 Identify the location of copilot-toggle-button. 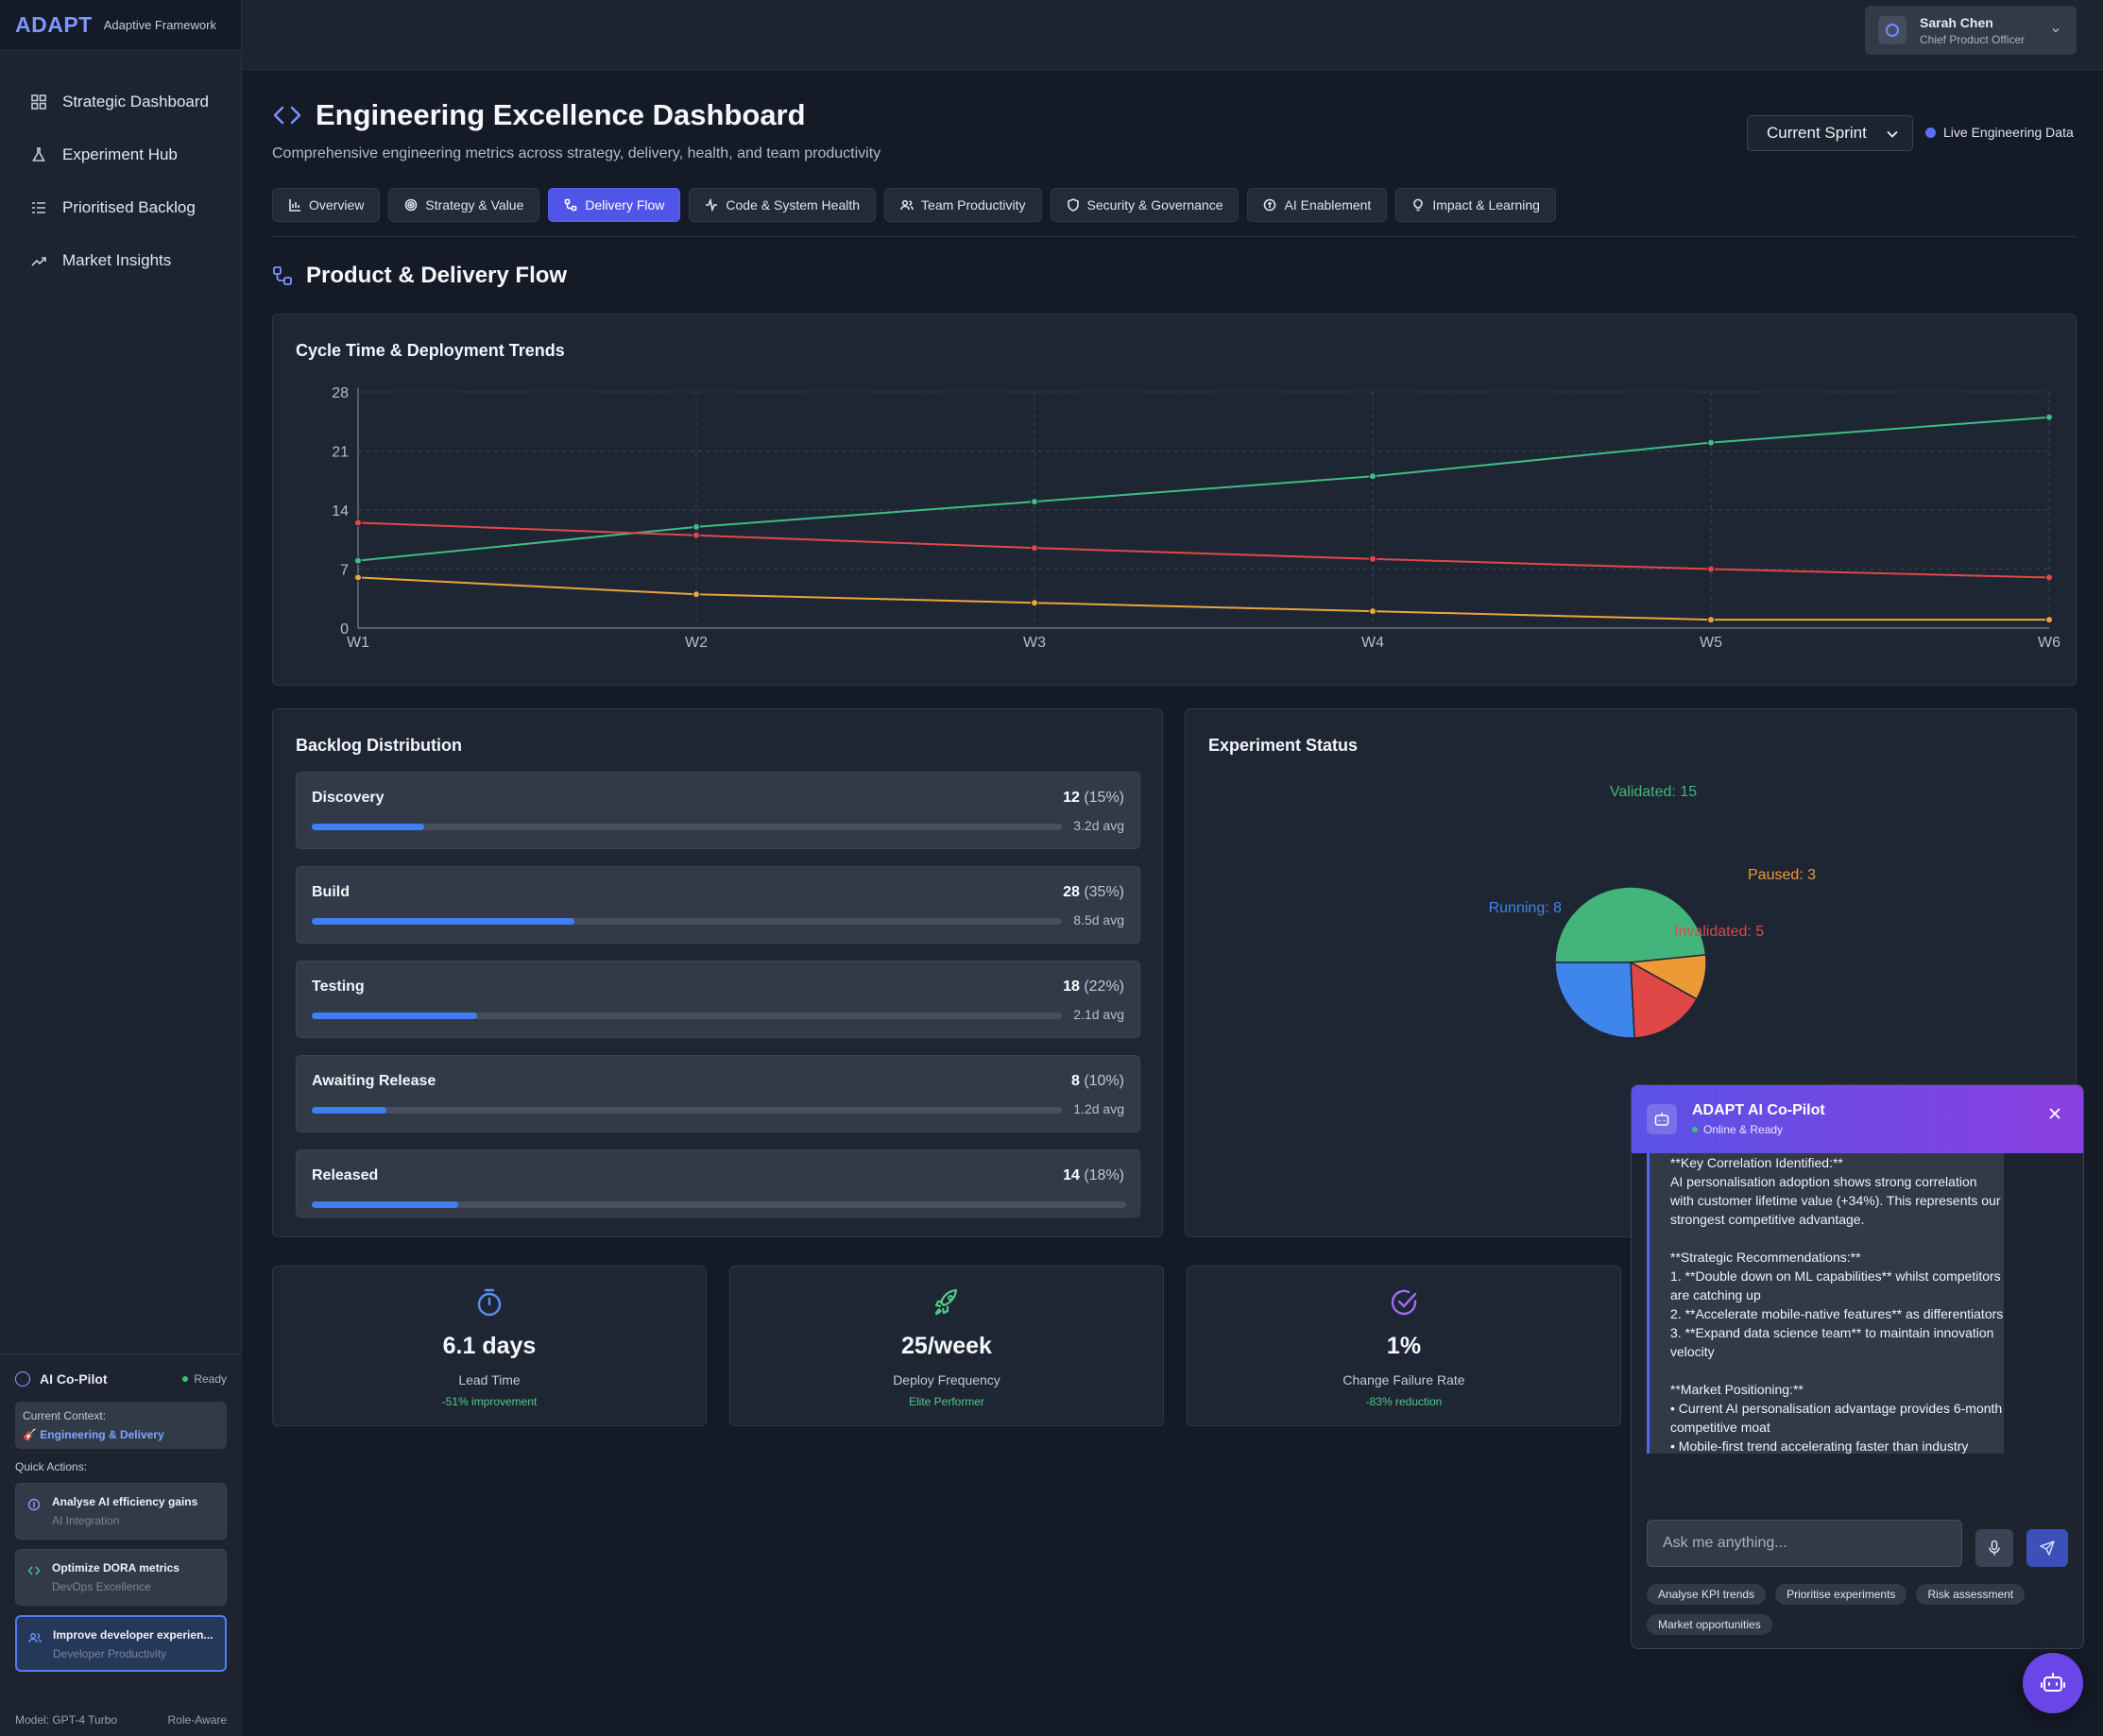
(2053, 1683).